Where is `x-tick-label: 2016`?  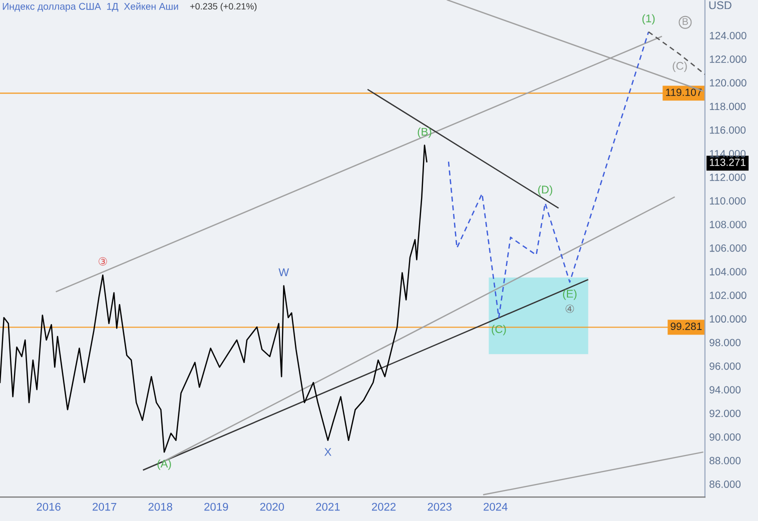
x-tick-label: 2016 is located at coordinates (48, 506).